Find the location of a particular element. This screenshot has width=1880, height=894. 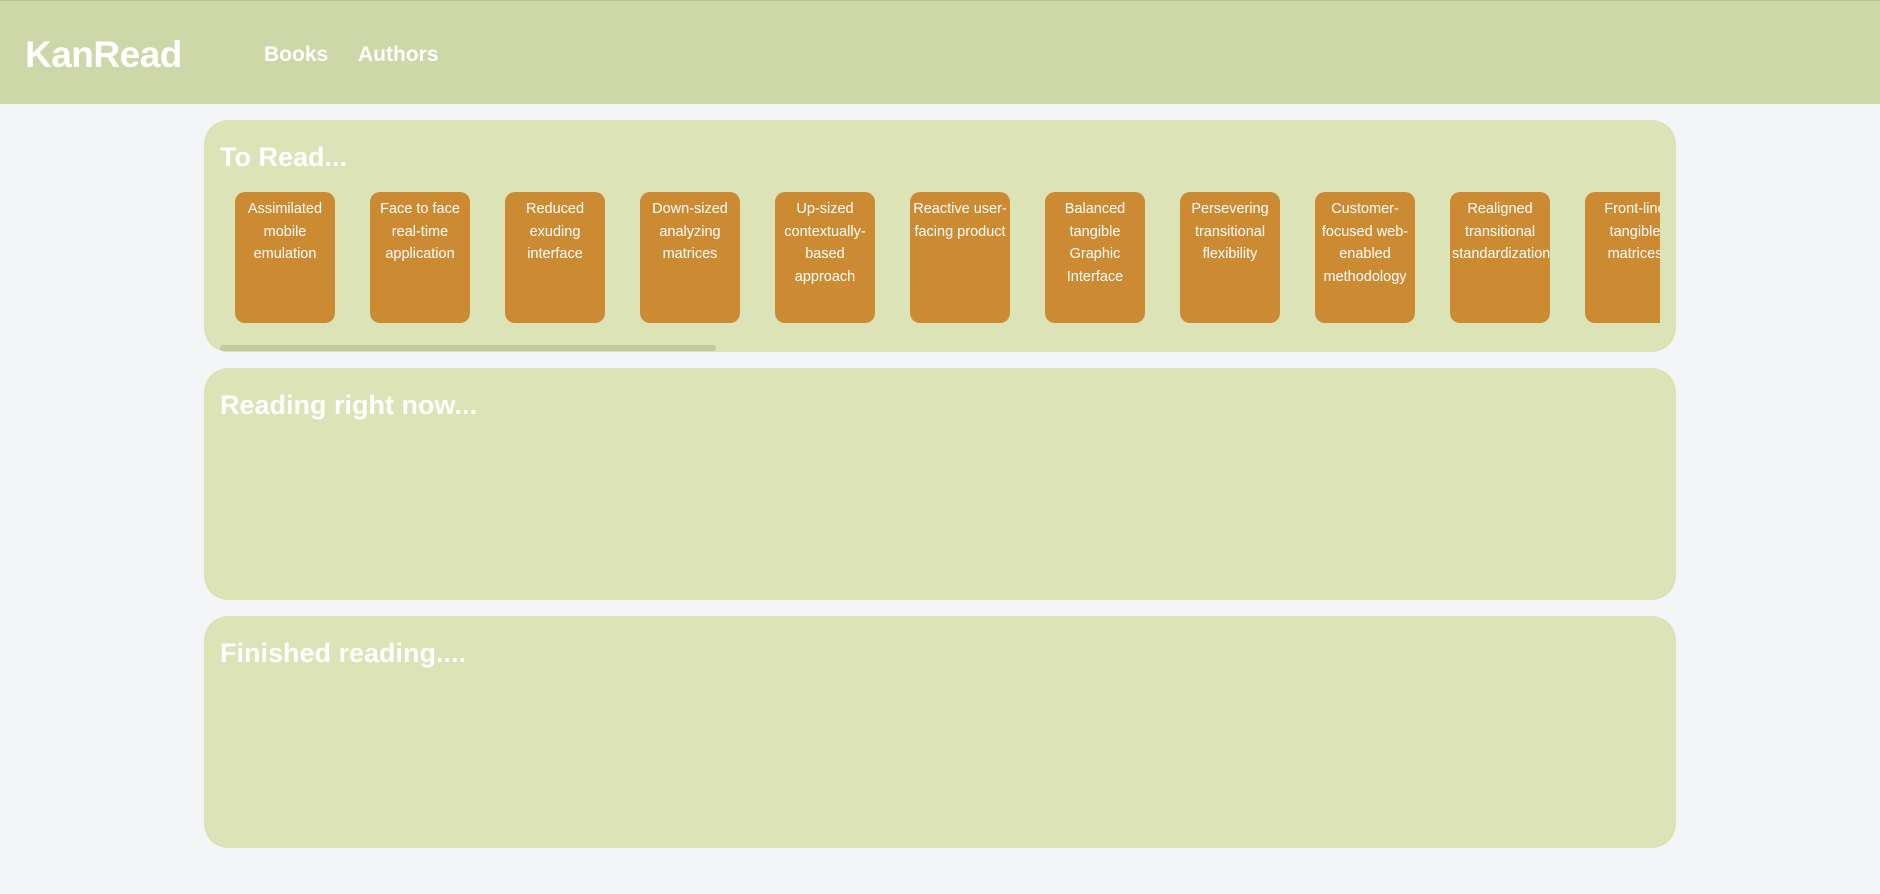

book-card: Assimilated mobile emulation is located at coordinates (285, 257).